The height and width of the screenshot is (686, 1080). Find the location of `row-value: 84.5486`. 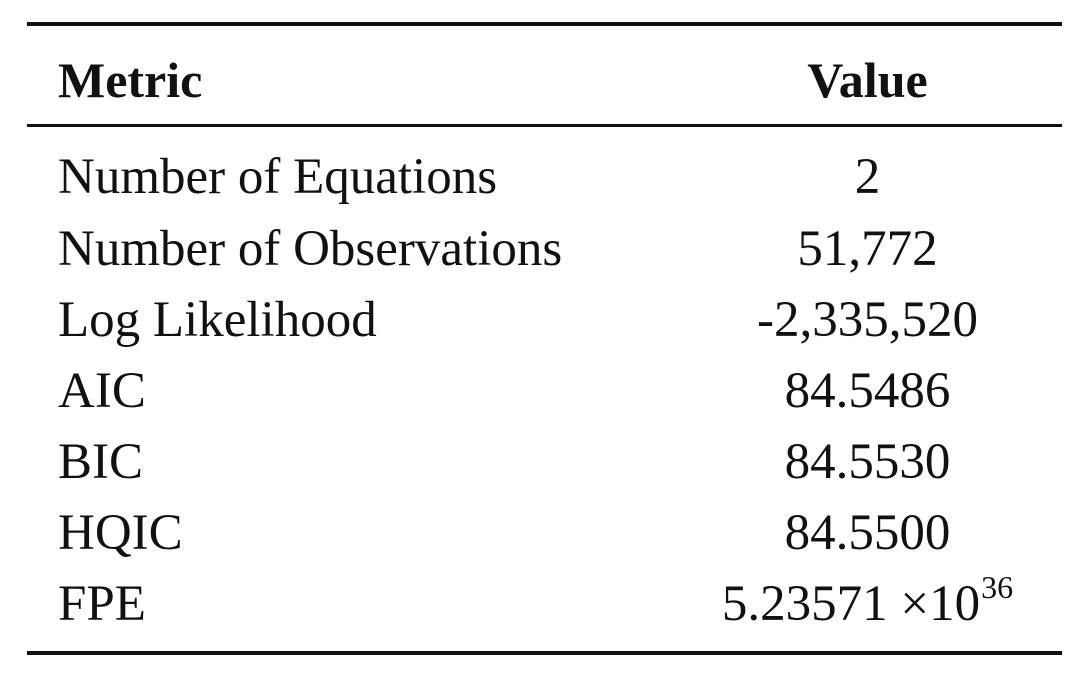

row-value: 84.5486 is located at coordinates (867, 391).